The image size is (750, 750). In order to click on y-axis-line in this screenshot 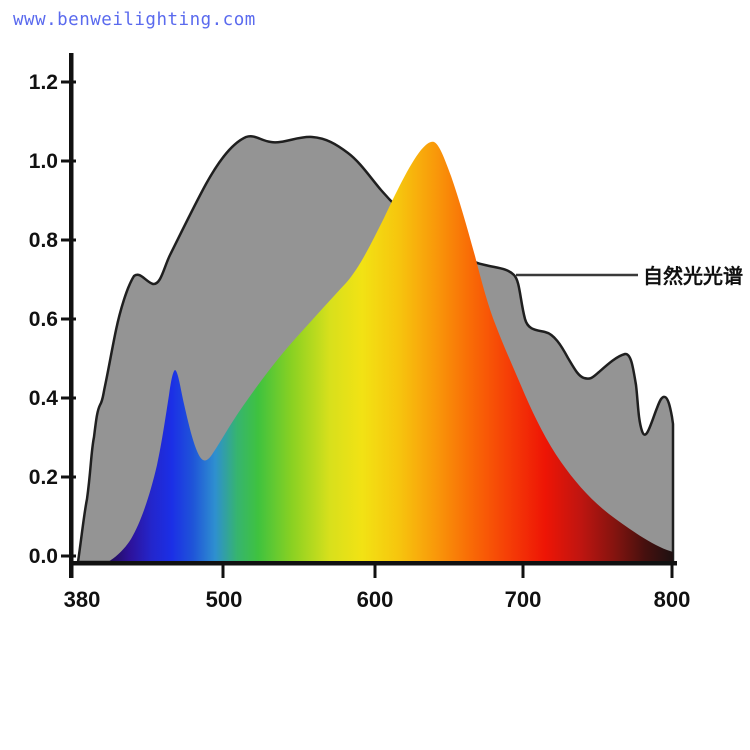, I will do `click(71, 315)`.